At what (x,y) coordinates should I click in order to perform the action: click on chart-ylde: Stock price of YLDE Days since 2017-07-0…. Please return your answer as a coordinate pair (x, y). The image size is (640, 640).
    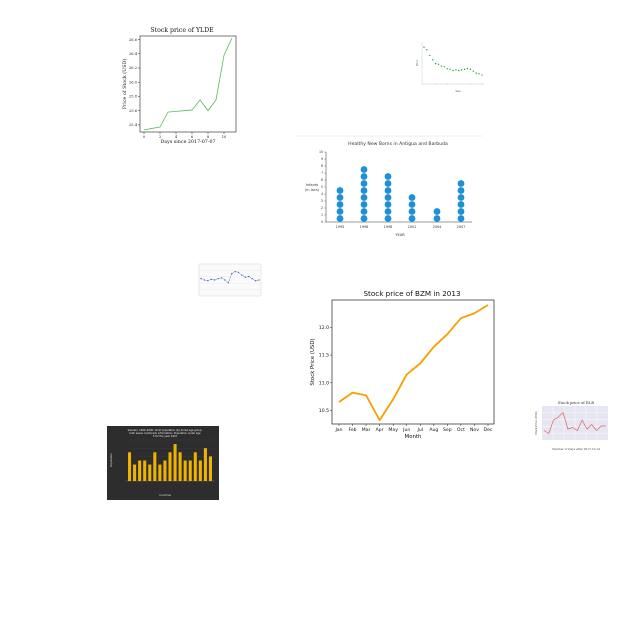
    Looking at the image, I should click on (180, 84).